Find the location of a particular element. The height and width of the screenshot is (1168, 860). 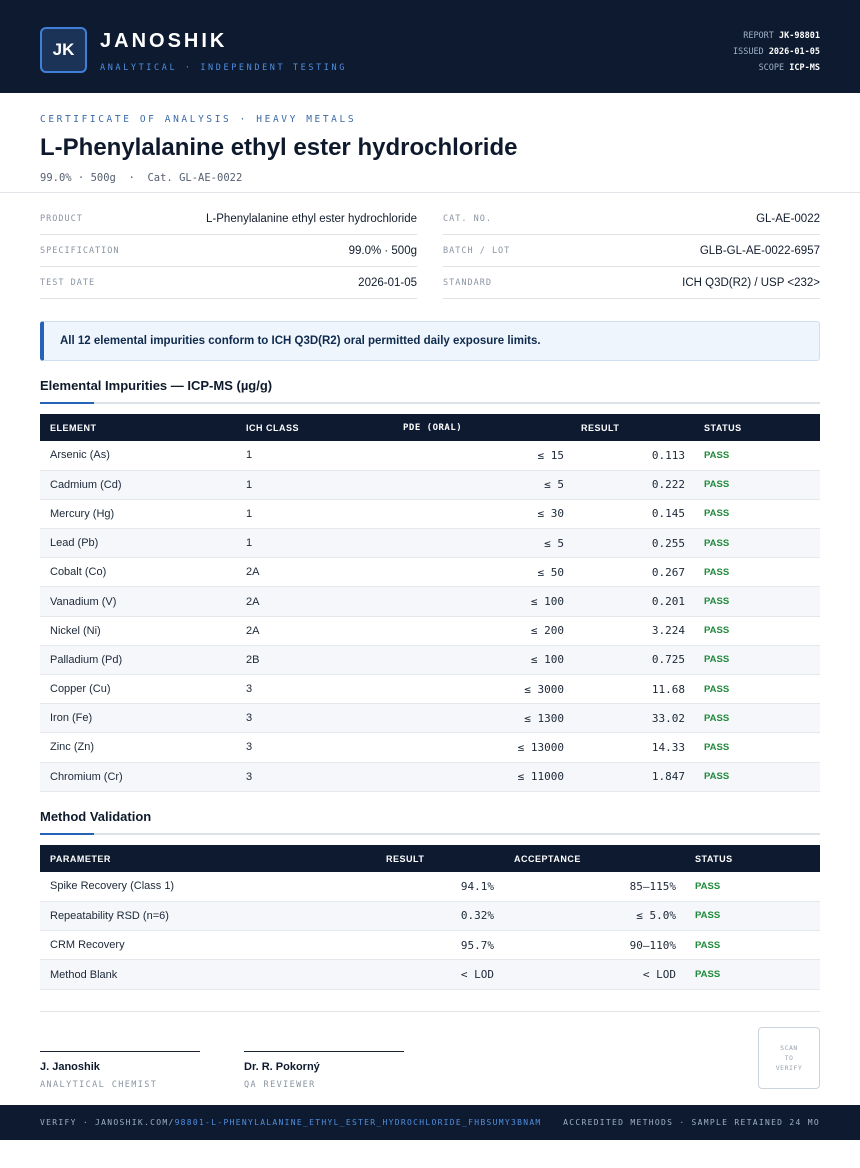

result-value: 1.847 is located at coordinates (624, 777).